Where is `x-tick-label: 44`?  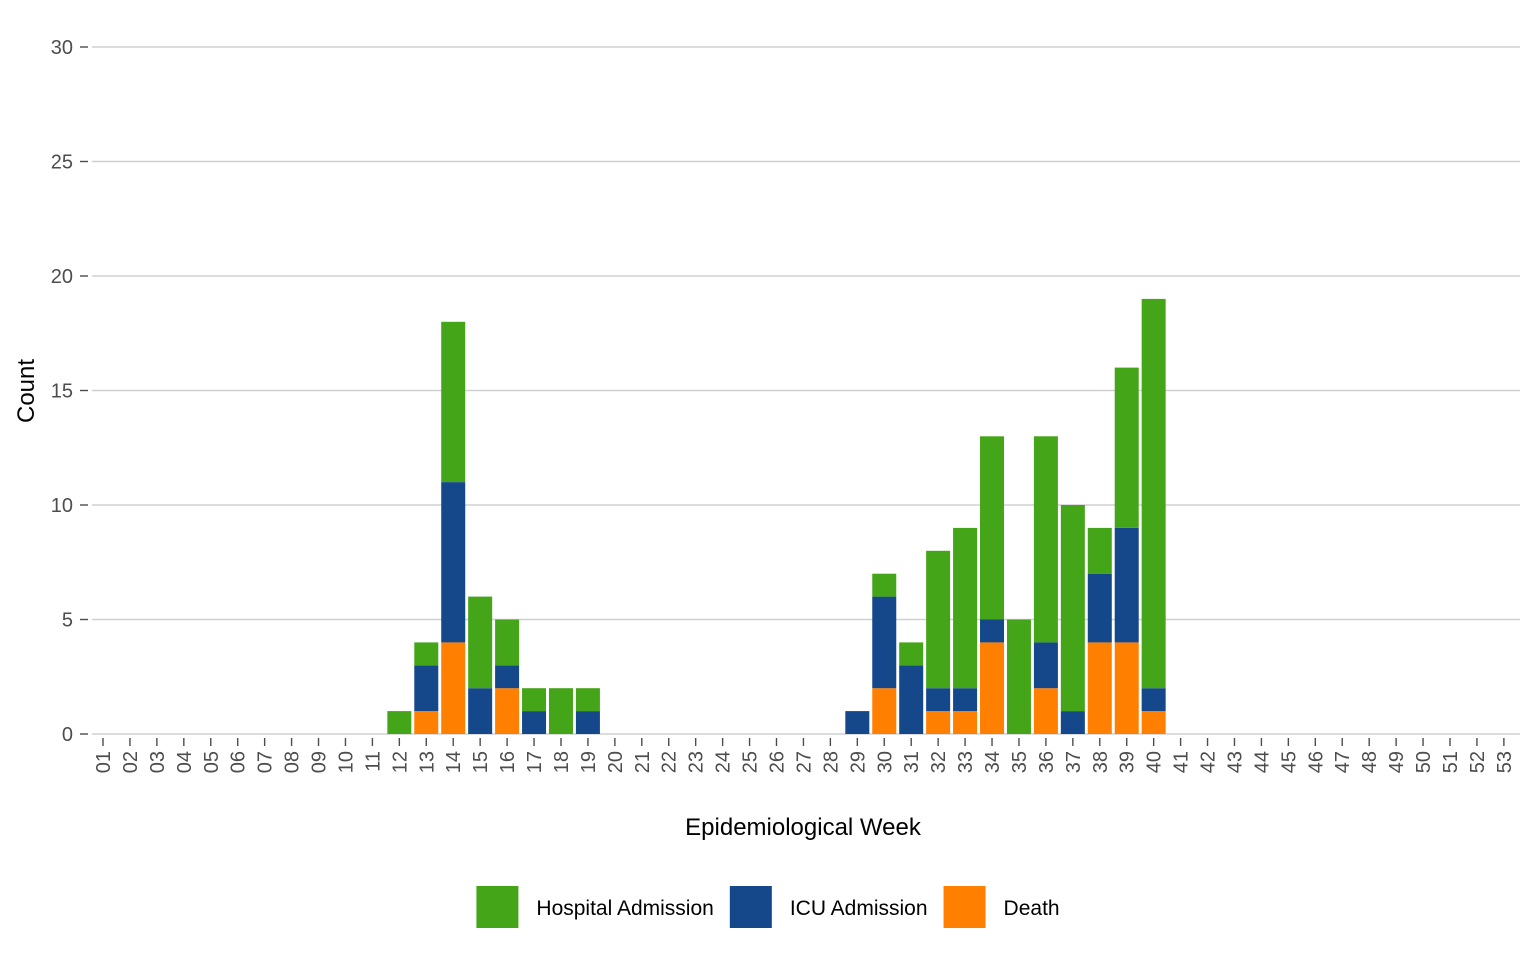 x-tick-label: 44 is located at coordinates (1262, 762).